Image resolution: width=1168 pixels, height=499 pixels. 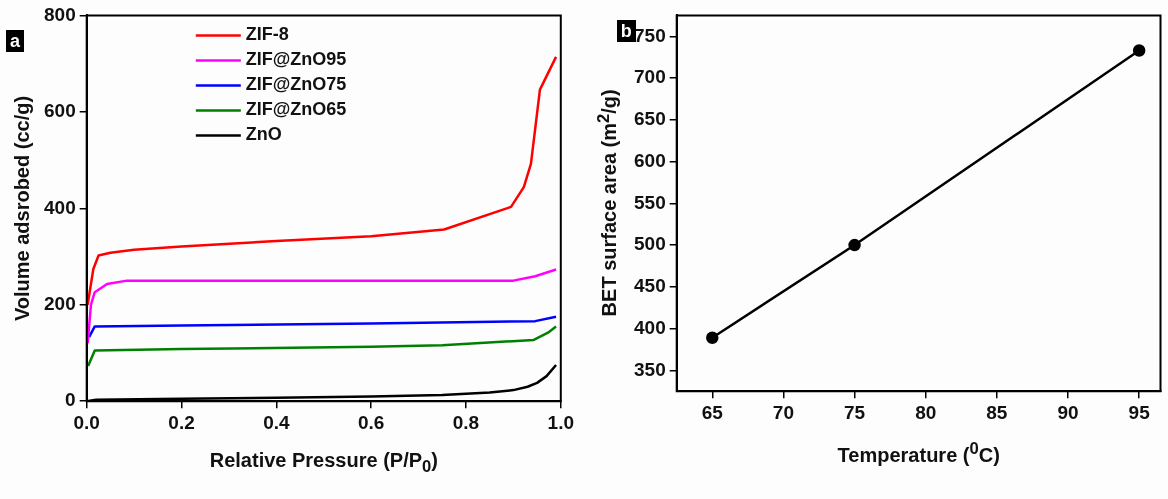 I want to click on x-tick-label: 95, so click(x=1139, y=412).